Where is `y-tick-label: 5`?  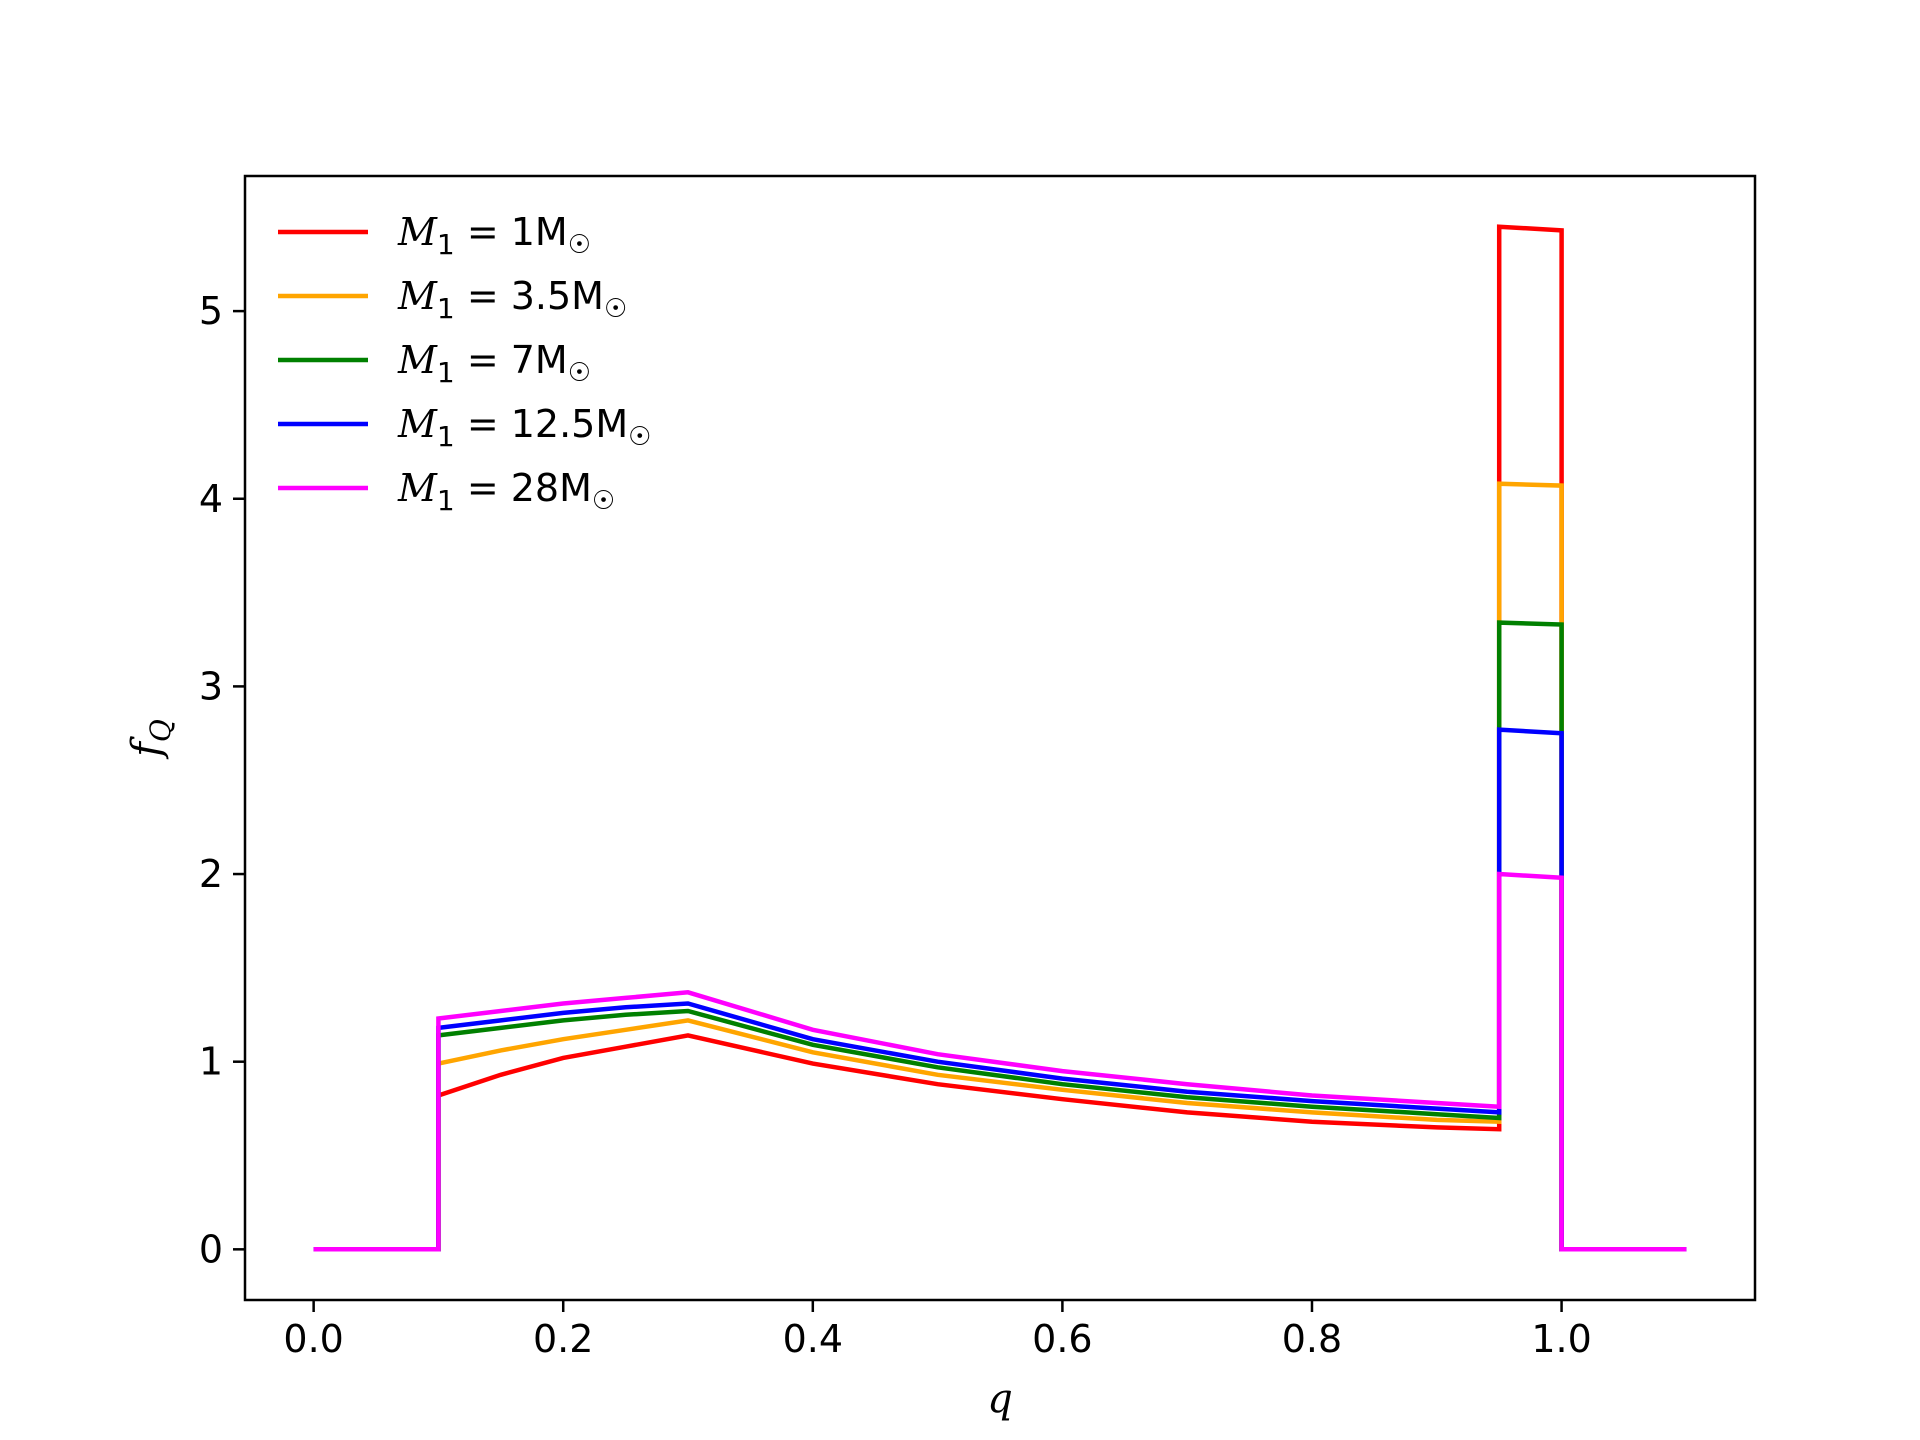 y-tick-label: 5 is located at coordinates (211, 311).